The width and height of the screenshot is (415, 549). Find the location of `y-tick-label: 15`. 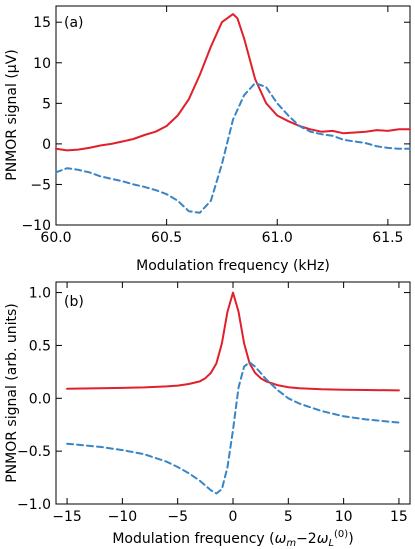

y-tick-label: 15 is located at coordinates (42, 23).